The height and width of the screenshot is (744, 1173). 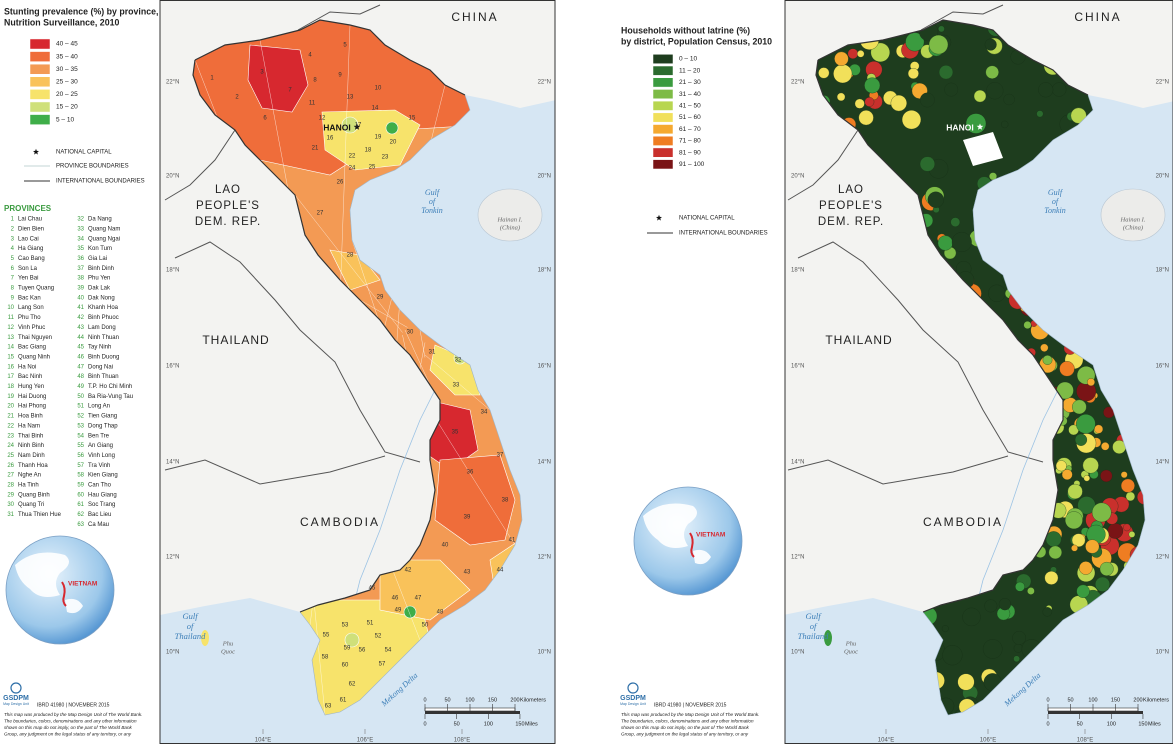 I want to click on globe-vietnam, so click(x=692, y=545).